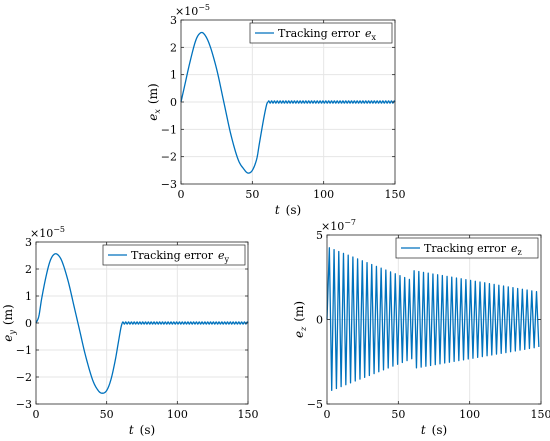  I want to click on exponent-label: ×10⁻⁷, so click(338, 225).